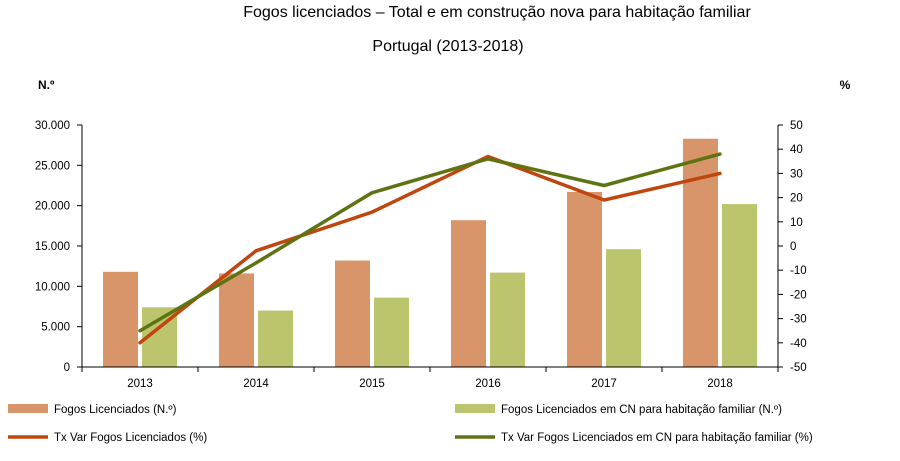  What do you see at coordinates (46, 85) in the screenshot?
I see `left-axis-unit: N.º` at bounding box center [46, 85].